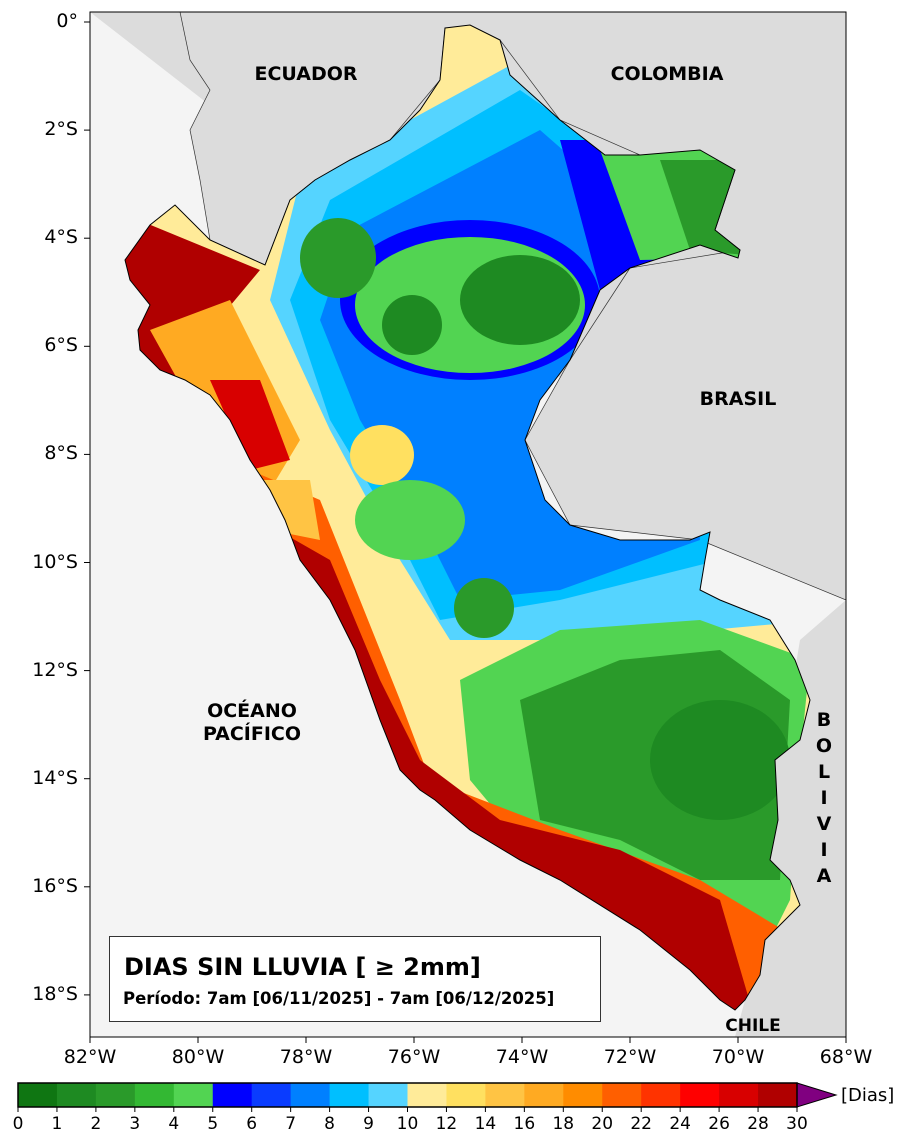 This screenshot has height=1140, width=900. I want to click on colorbar-tick-label: 0, so click(18, 1124).